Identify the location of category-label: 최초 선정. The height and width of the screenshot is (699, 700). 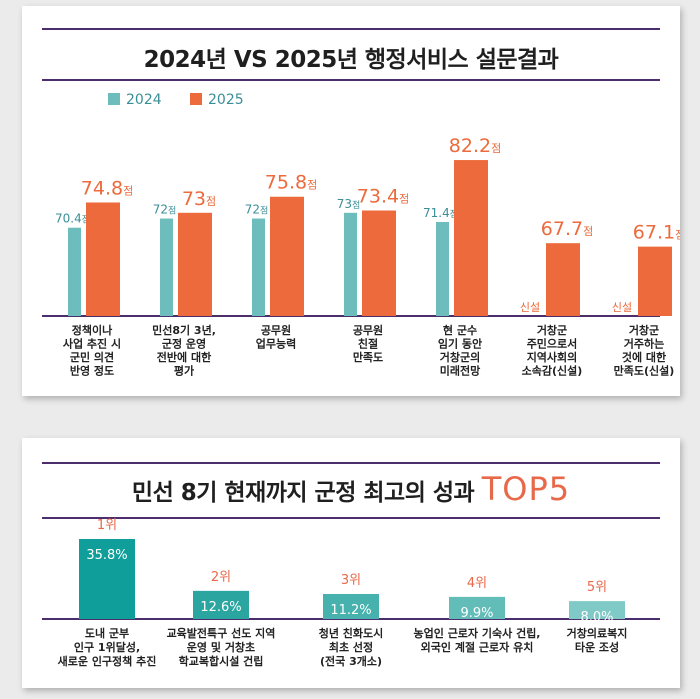
(351, 647).